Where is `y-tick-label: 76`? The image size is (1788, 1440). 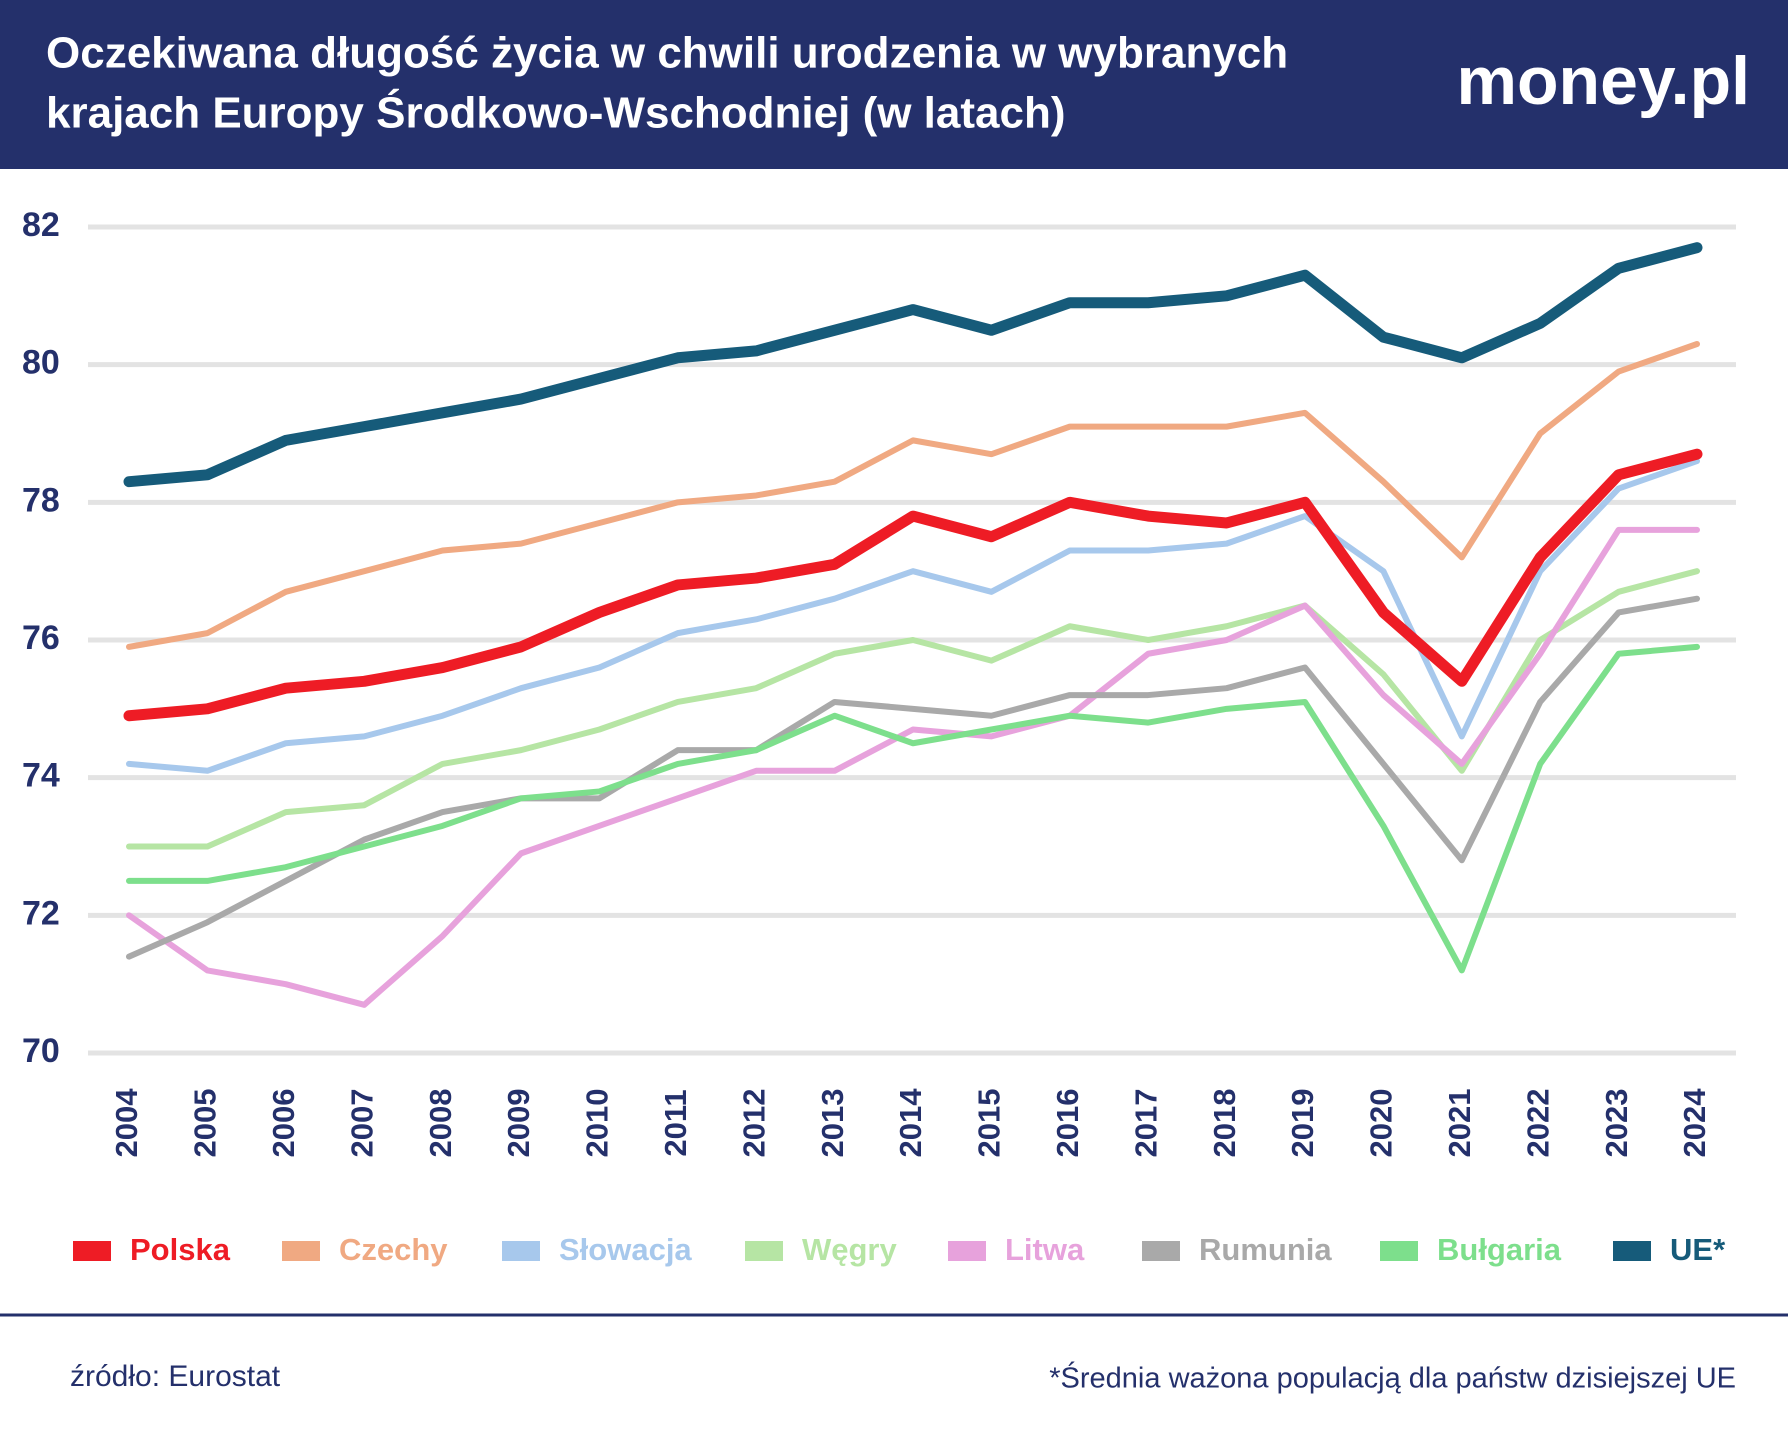
y-tick-label: 76 is located at coordinates (41, 638).